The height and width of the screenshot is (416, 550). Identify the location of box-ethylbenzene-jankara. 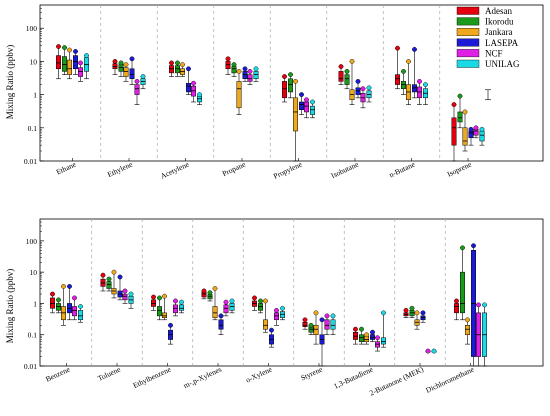
(164, 307).